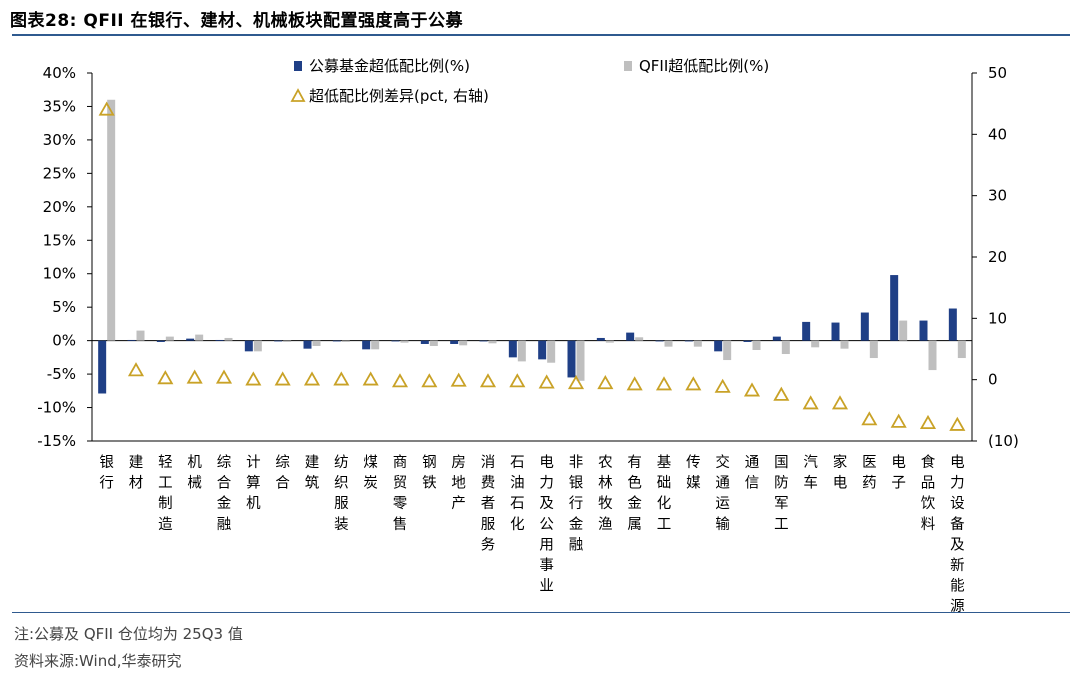 This screenshot has width=1080, height=677. What do you see at coordinates (59, 240) in the screenshot?
I see `left-tick-label: 15%` at bounding box center [59, 240].